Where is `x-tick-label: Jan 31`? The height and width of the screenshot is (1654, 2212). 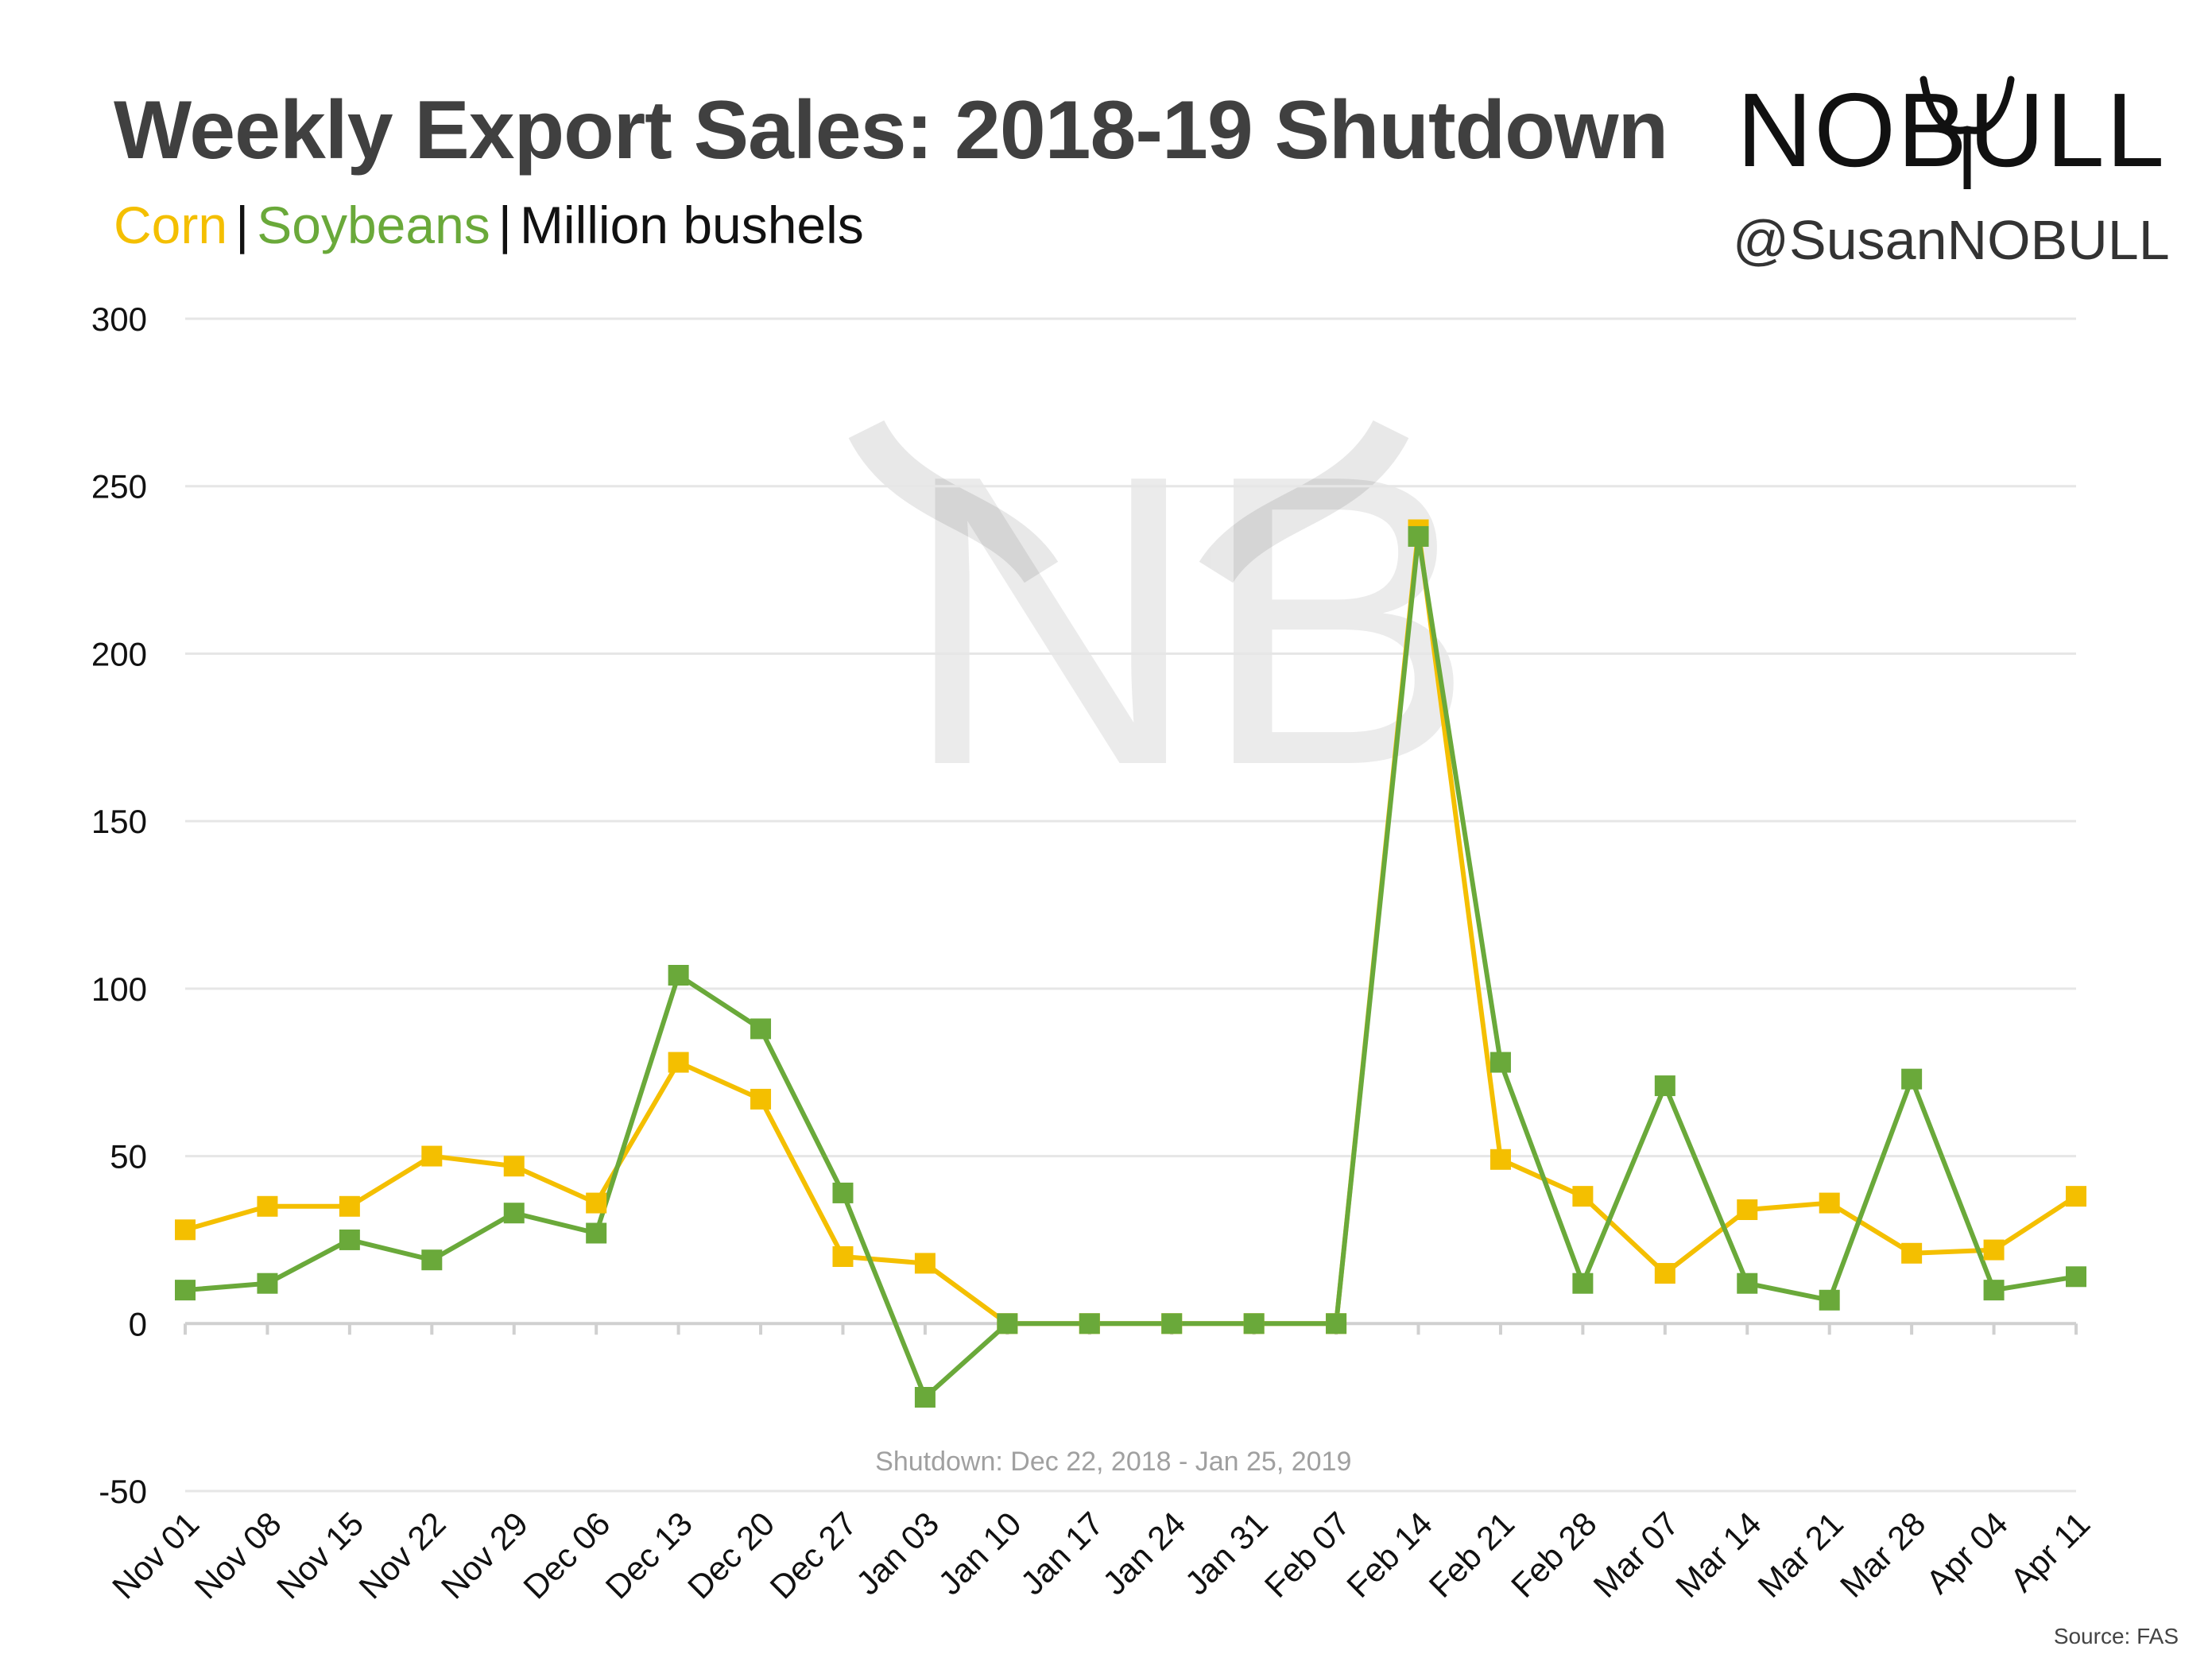 x-tick-label: Jan 31 is located at coordinates (1226, 1553).